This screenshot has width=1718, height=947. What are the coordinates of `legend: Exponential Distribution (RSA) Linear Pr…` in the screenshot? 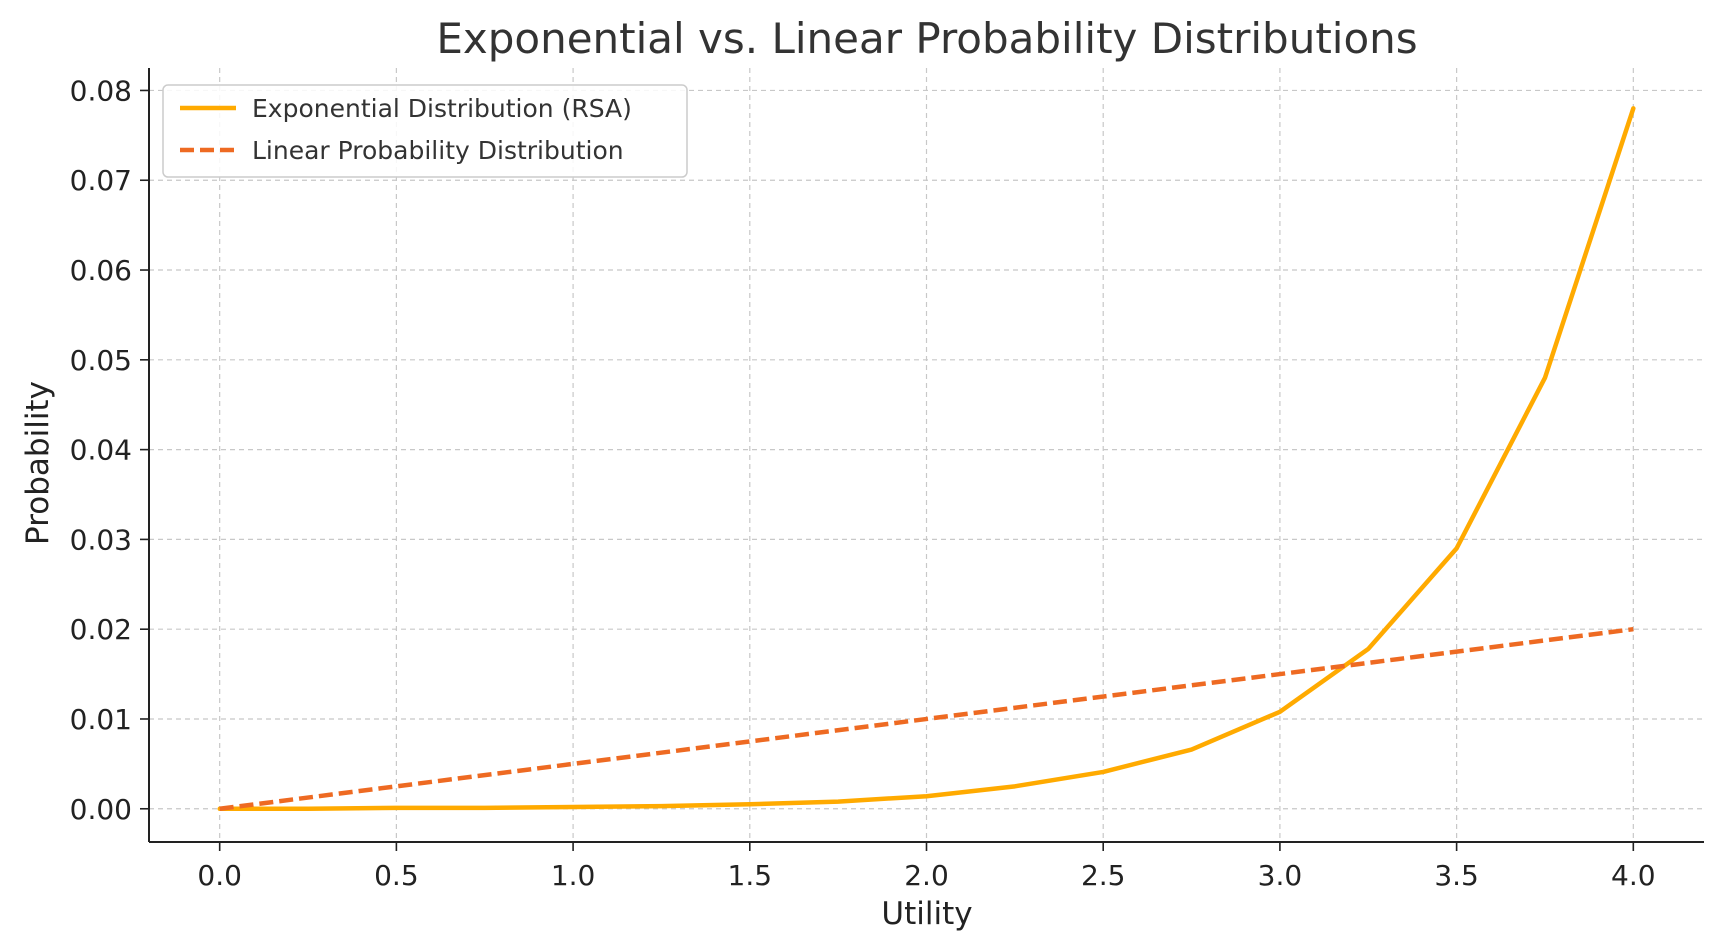 It's located at (425, 131).